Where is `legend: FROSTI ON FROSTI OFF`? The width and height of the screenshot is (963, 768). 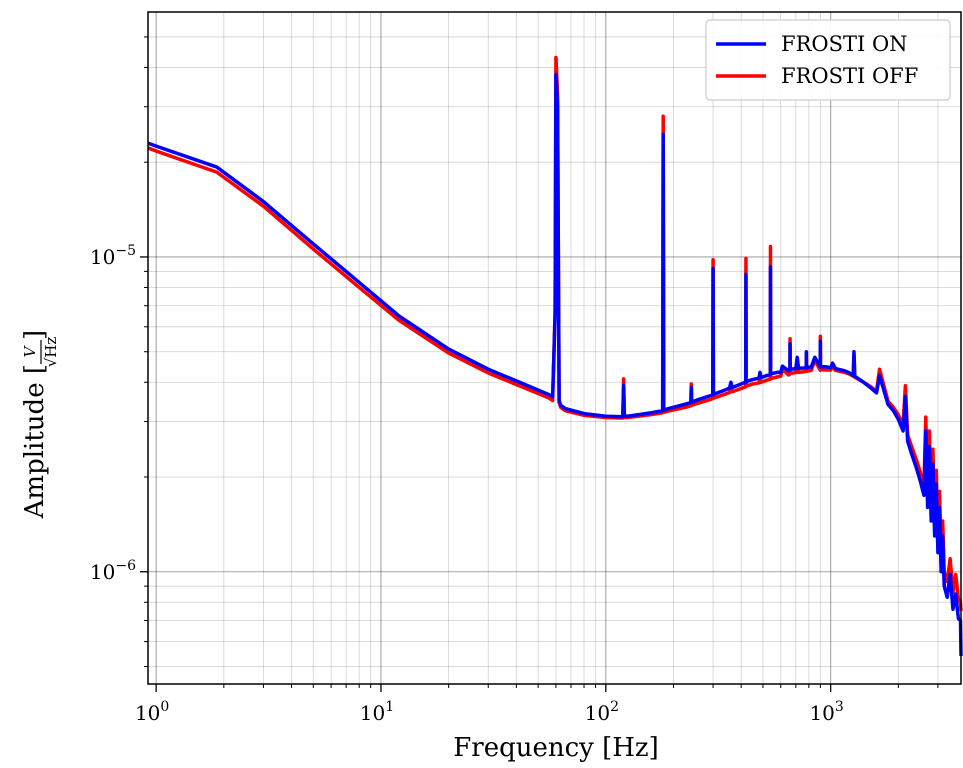 legend: FROSTI ON FROSTI OFF is located at coordinates (828, 60).